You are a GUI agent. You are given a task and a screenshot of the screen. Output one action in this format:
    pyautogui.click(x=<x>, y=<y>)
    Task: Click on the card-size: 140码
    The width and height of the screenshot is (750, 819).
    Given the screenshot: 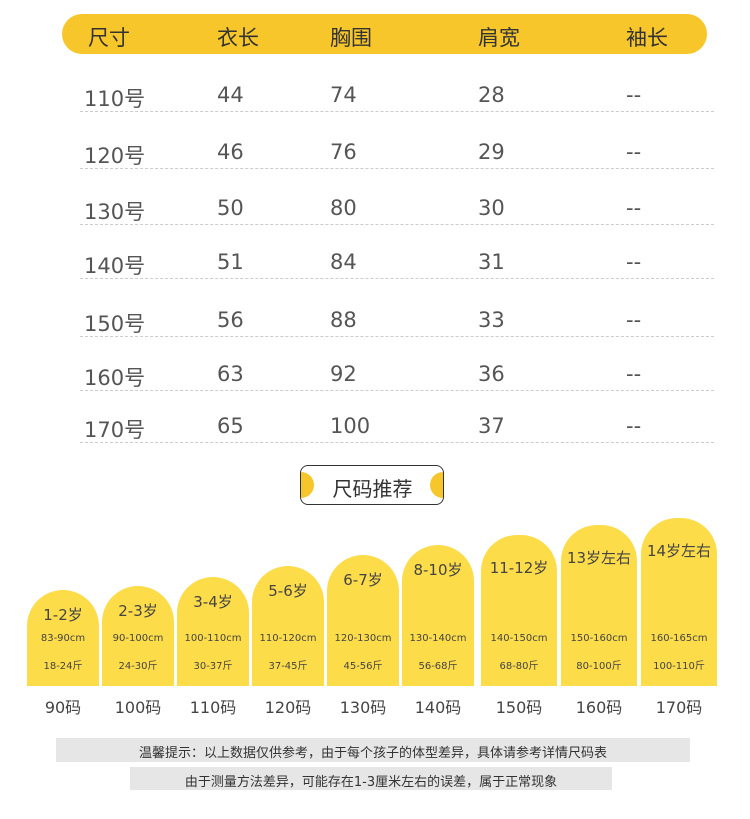 What is the action you would take?
    pyautogui.click(x=438, y=707)
    